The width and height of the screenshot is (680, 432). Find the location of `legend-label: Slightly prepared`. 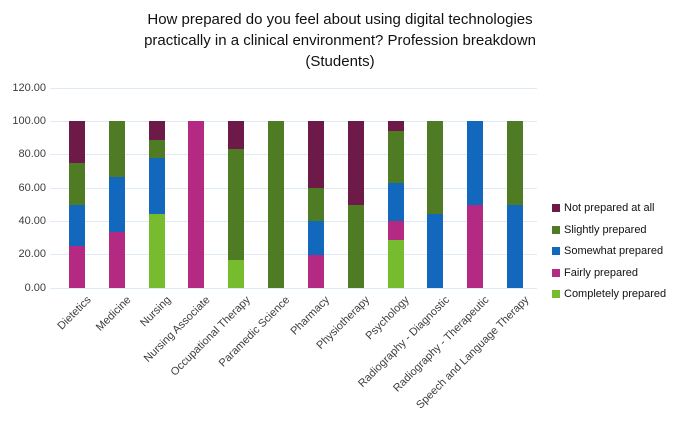

legend-label: Slightly prepared is located at coordinates (605, 229).